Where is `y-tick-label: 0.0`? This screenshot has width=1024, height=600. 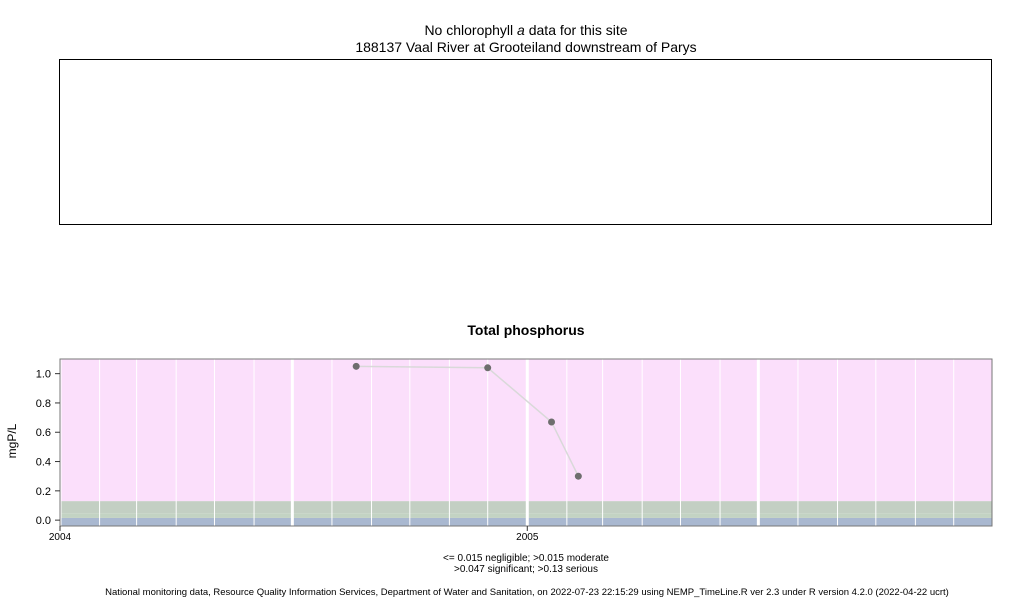 y-tick-label: 0.0 is located at coordinates (43, 521).